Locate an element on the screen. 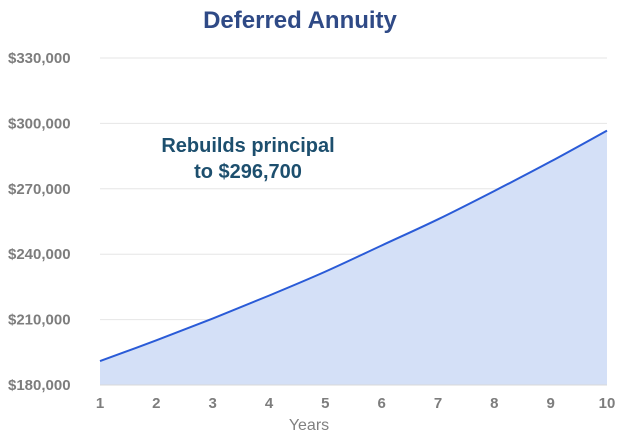 The height and width of the screenshot is (443, 630). x-axis-tick-labels: 1 2 3 4 5 6 7 8 9 10 is located at coordinates (356, 403).